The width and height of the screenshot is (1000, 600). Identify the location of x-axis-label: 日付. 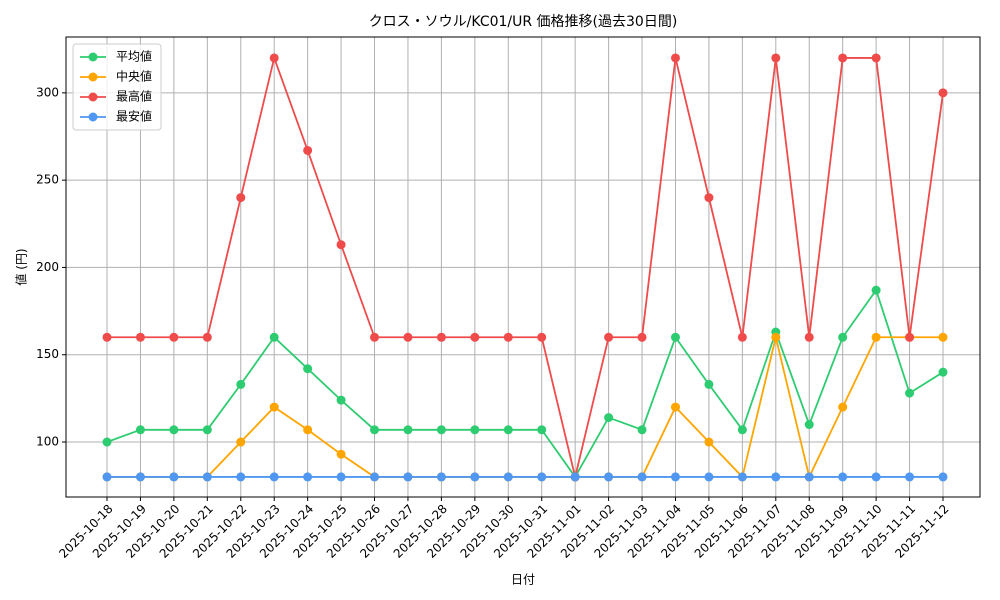
(523, 580).